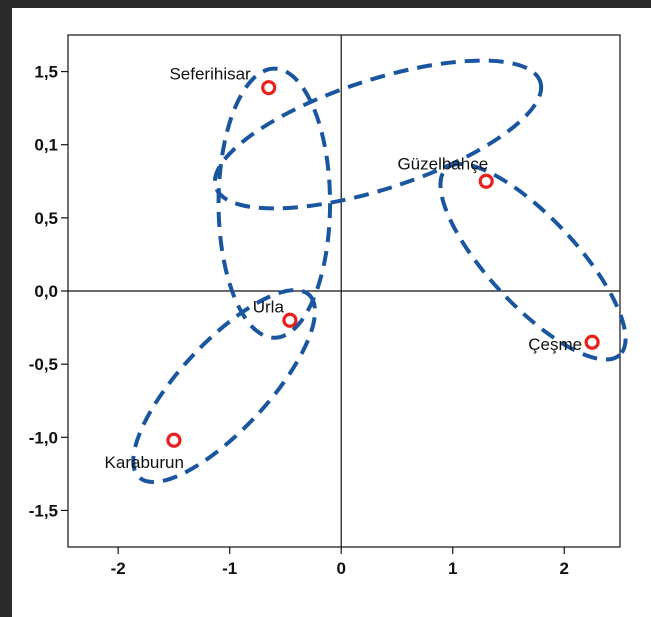 This screenshot has width=651, height=617. Describe the element at coordinates (43, 437) in the screenshot. I see `y-tick-label: -1,0` at that location.